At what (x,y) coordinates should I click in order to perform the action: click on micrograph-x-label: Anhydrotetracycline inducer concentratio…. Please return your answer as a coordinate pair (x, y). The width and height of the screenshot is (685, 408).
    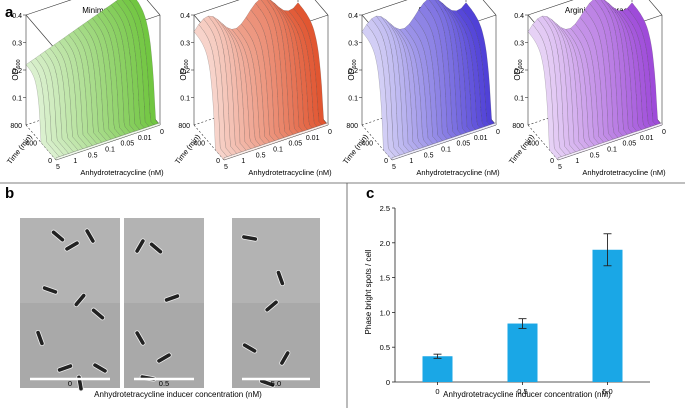
    Looking at the image, I should click on (178, 394).